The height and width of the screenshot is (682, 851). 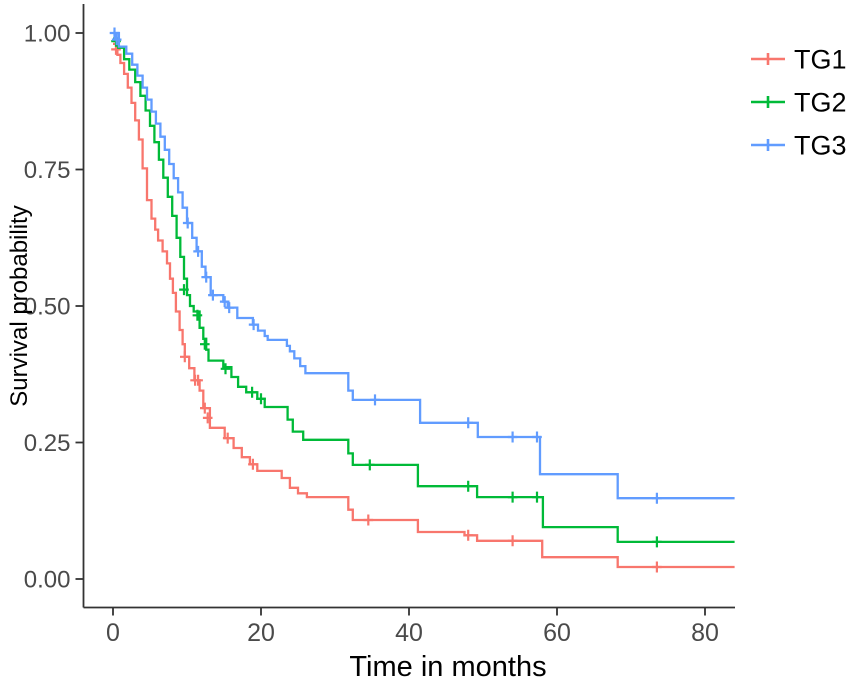 I want to click on legend-label-TG2: TG2, so click(x=820, y=103).